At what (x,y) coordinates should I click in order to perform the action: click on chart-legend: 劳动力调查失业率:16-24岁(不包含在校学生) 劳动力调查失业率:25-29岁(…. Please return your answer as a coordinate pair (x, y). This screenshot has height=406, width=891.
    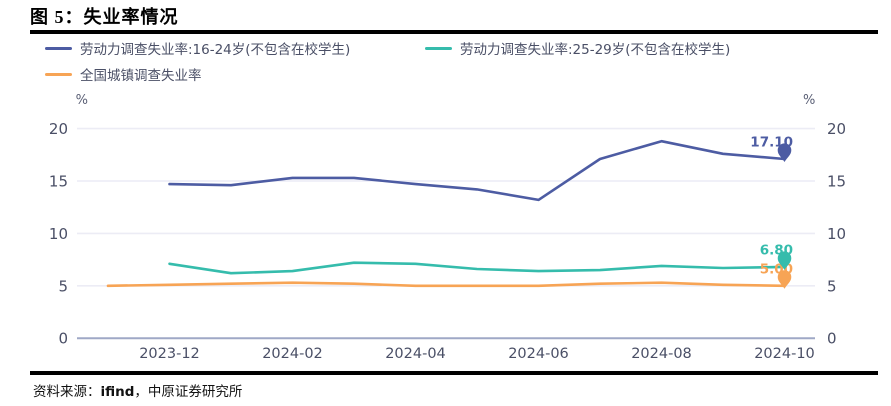
    Looking at the image, I should click on (445, 61).